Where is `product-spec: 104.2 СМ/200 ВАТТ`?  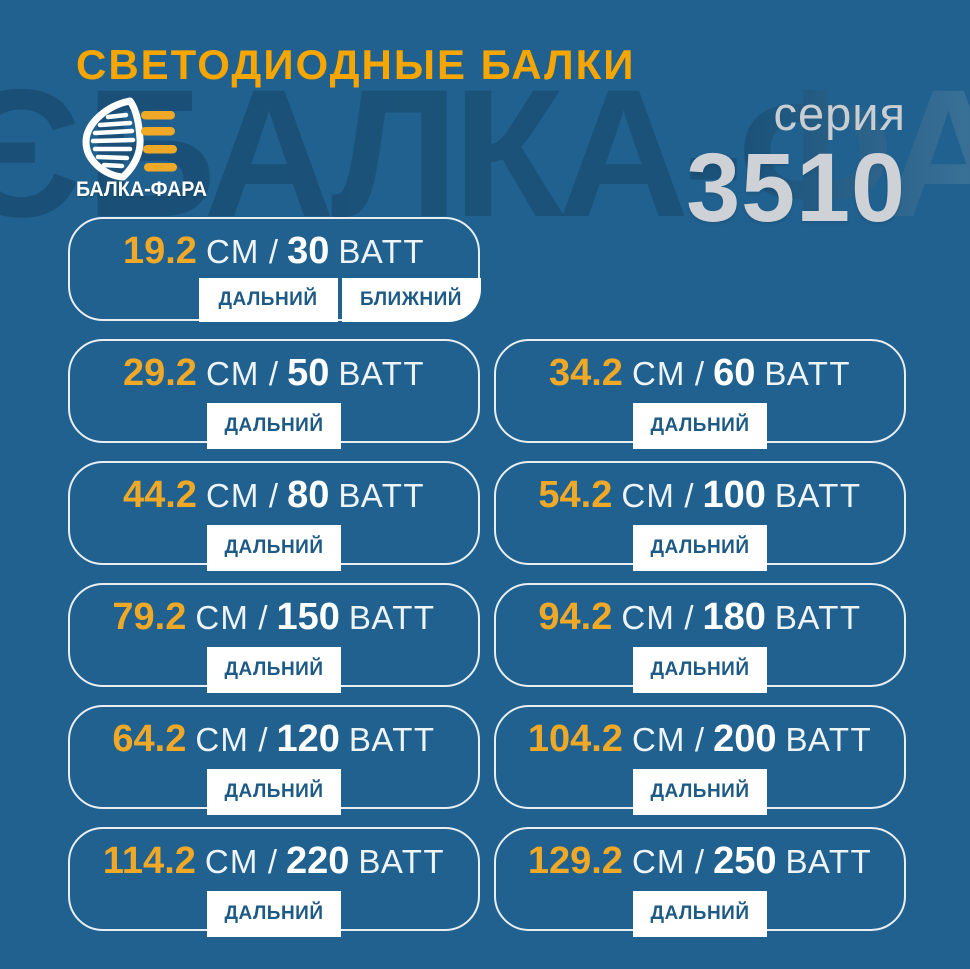 product-spec: 104.2 СМ/200 ВАТТ is located at coordinates (700, 743).